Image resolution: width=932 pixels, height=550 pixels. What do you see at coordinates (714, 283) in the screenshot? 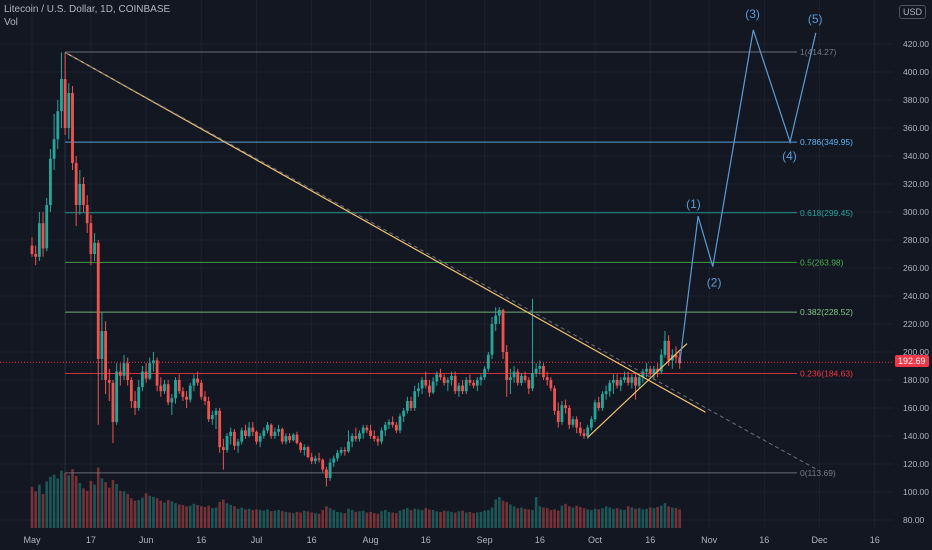
I see `wave-label: (2)` at bounding box center [714, 283].